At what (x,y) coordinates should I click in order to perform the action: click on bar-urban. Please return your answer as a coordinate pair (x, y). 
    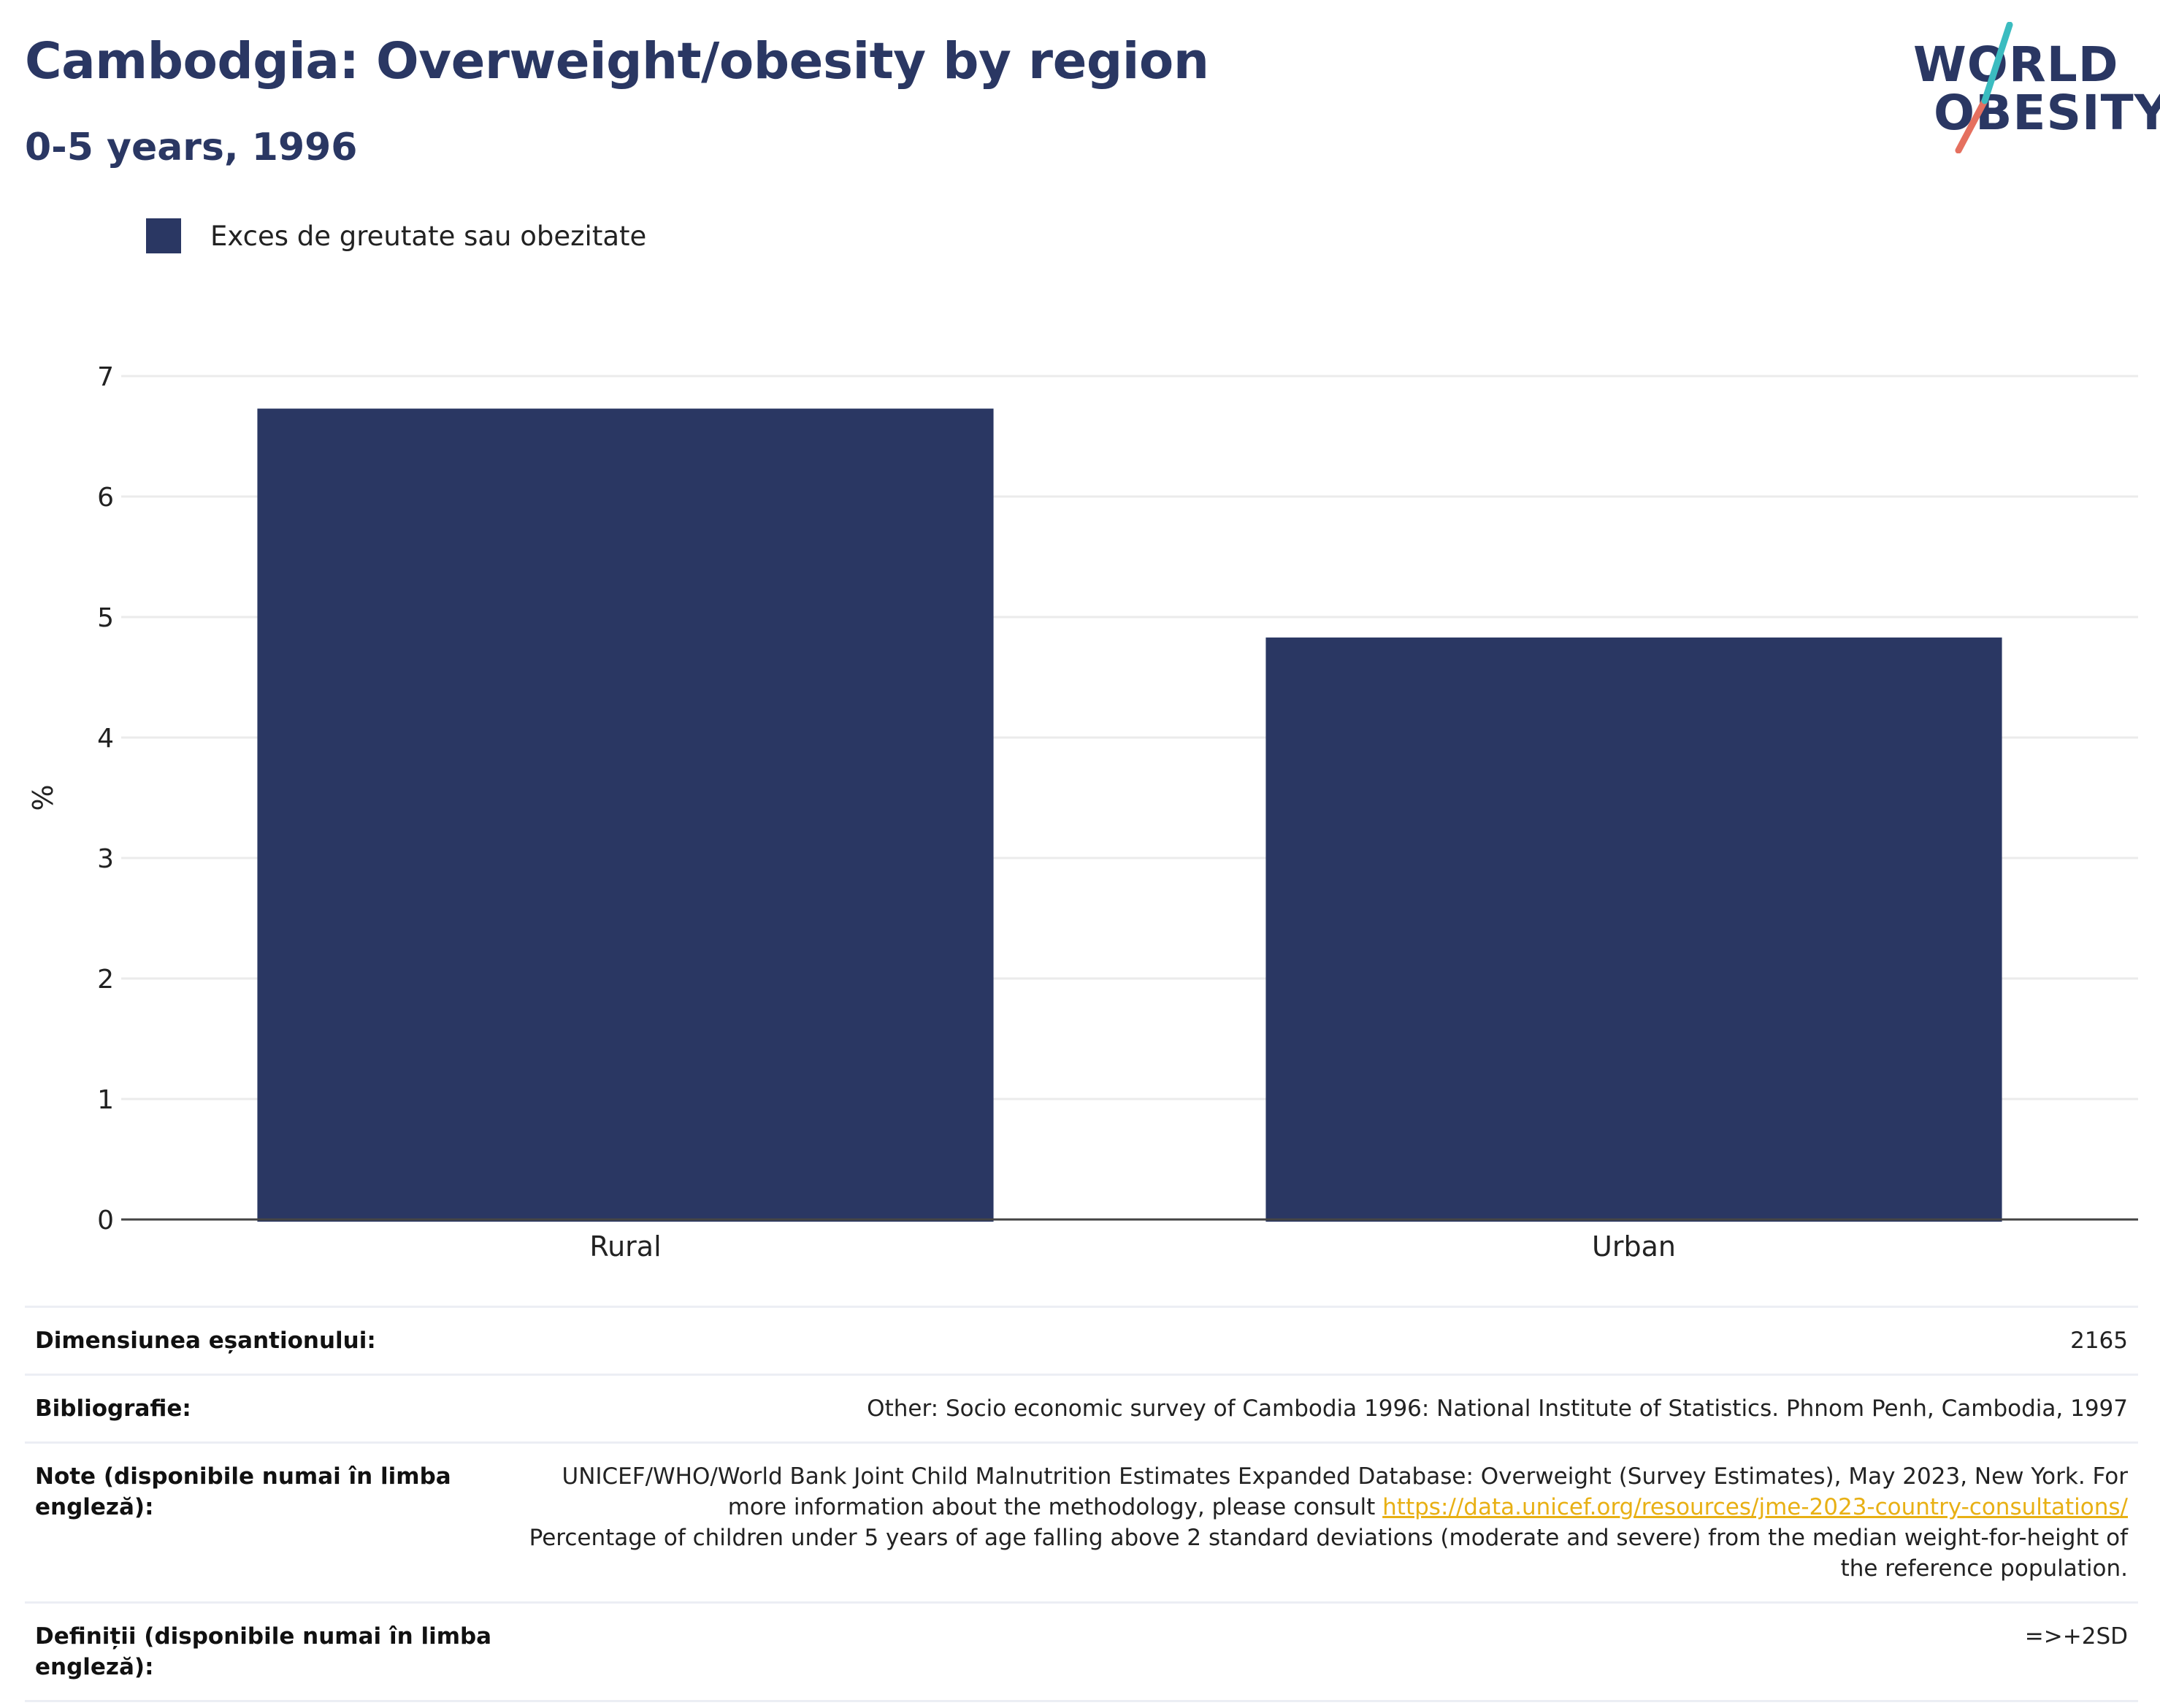
    Looking at the image, I should click on (1633, 929).